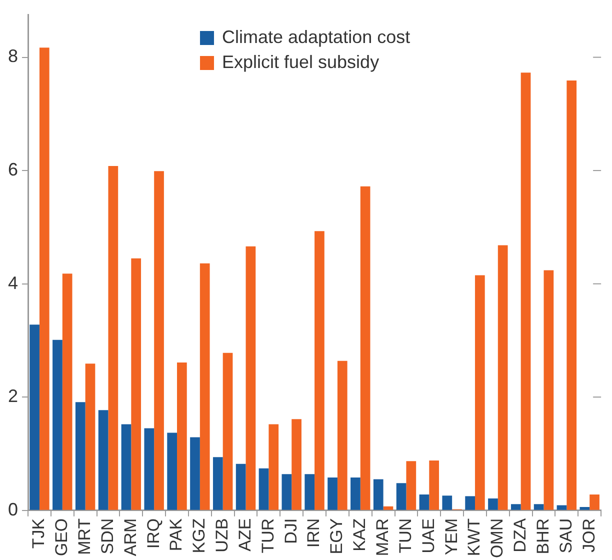 The height and width of the screenshot is (560, 612). Describe the element at coordinates (130, 537) in the screenshot. I see `x-tick-label: ARM` at that location.